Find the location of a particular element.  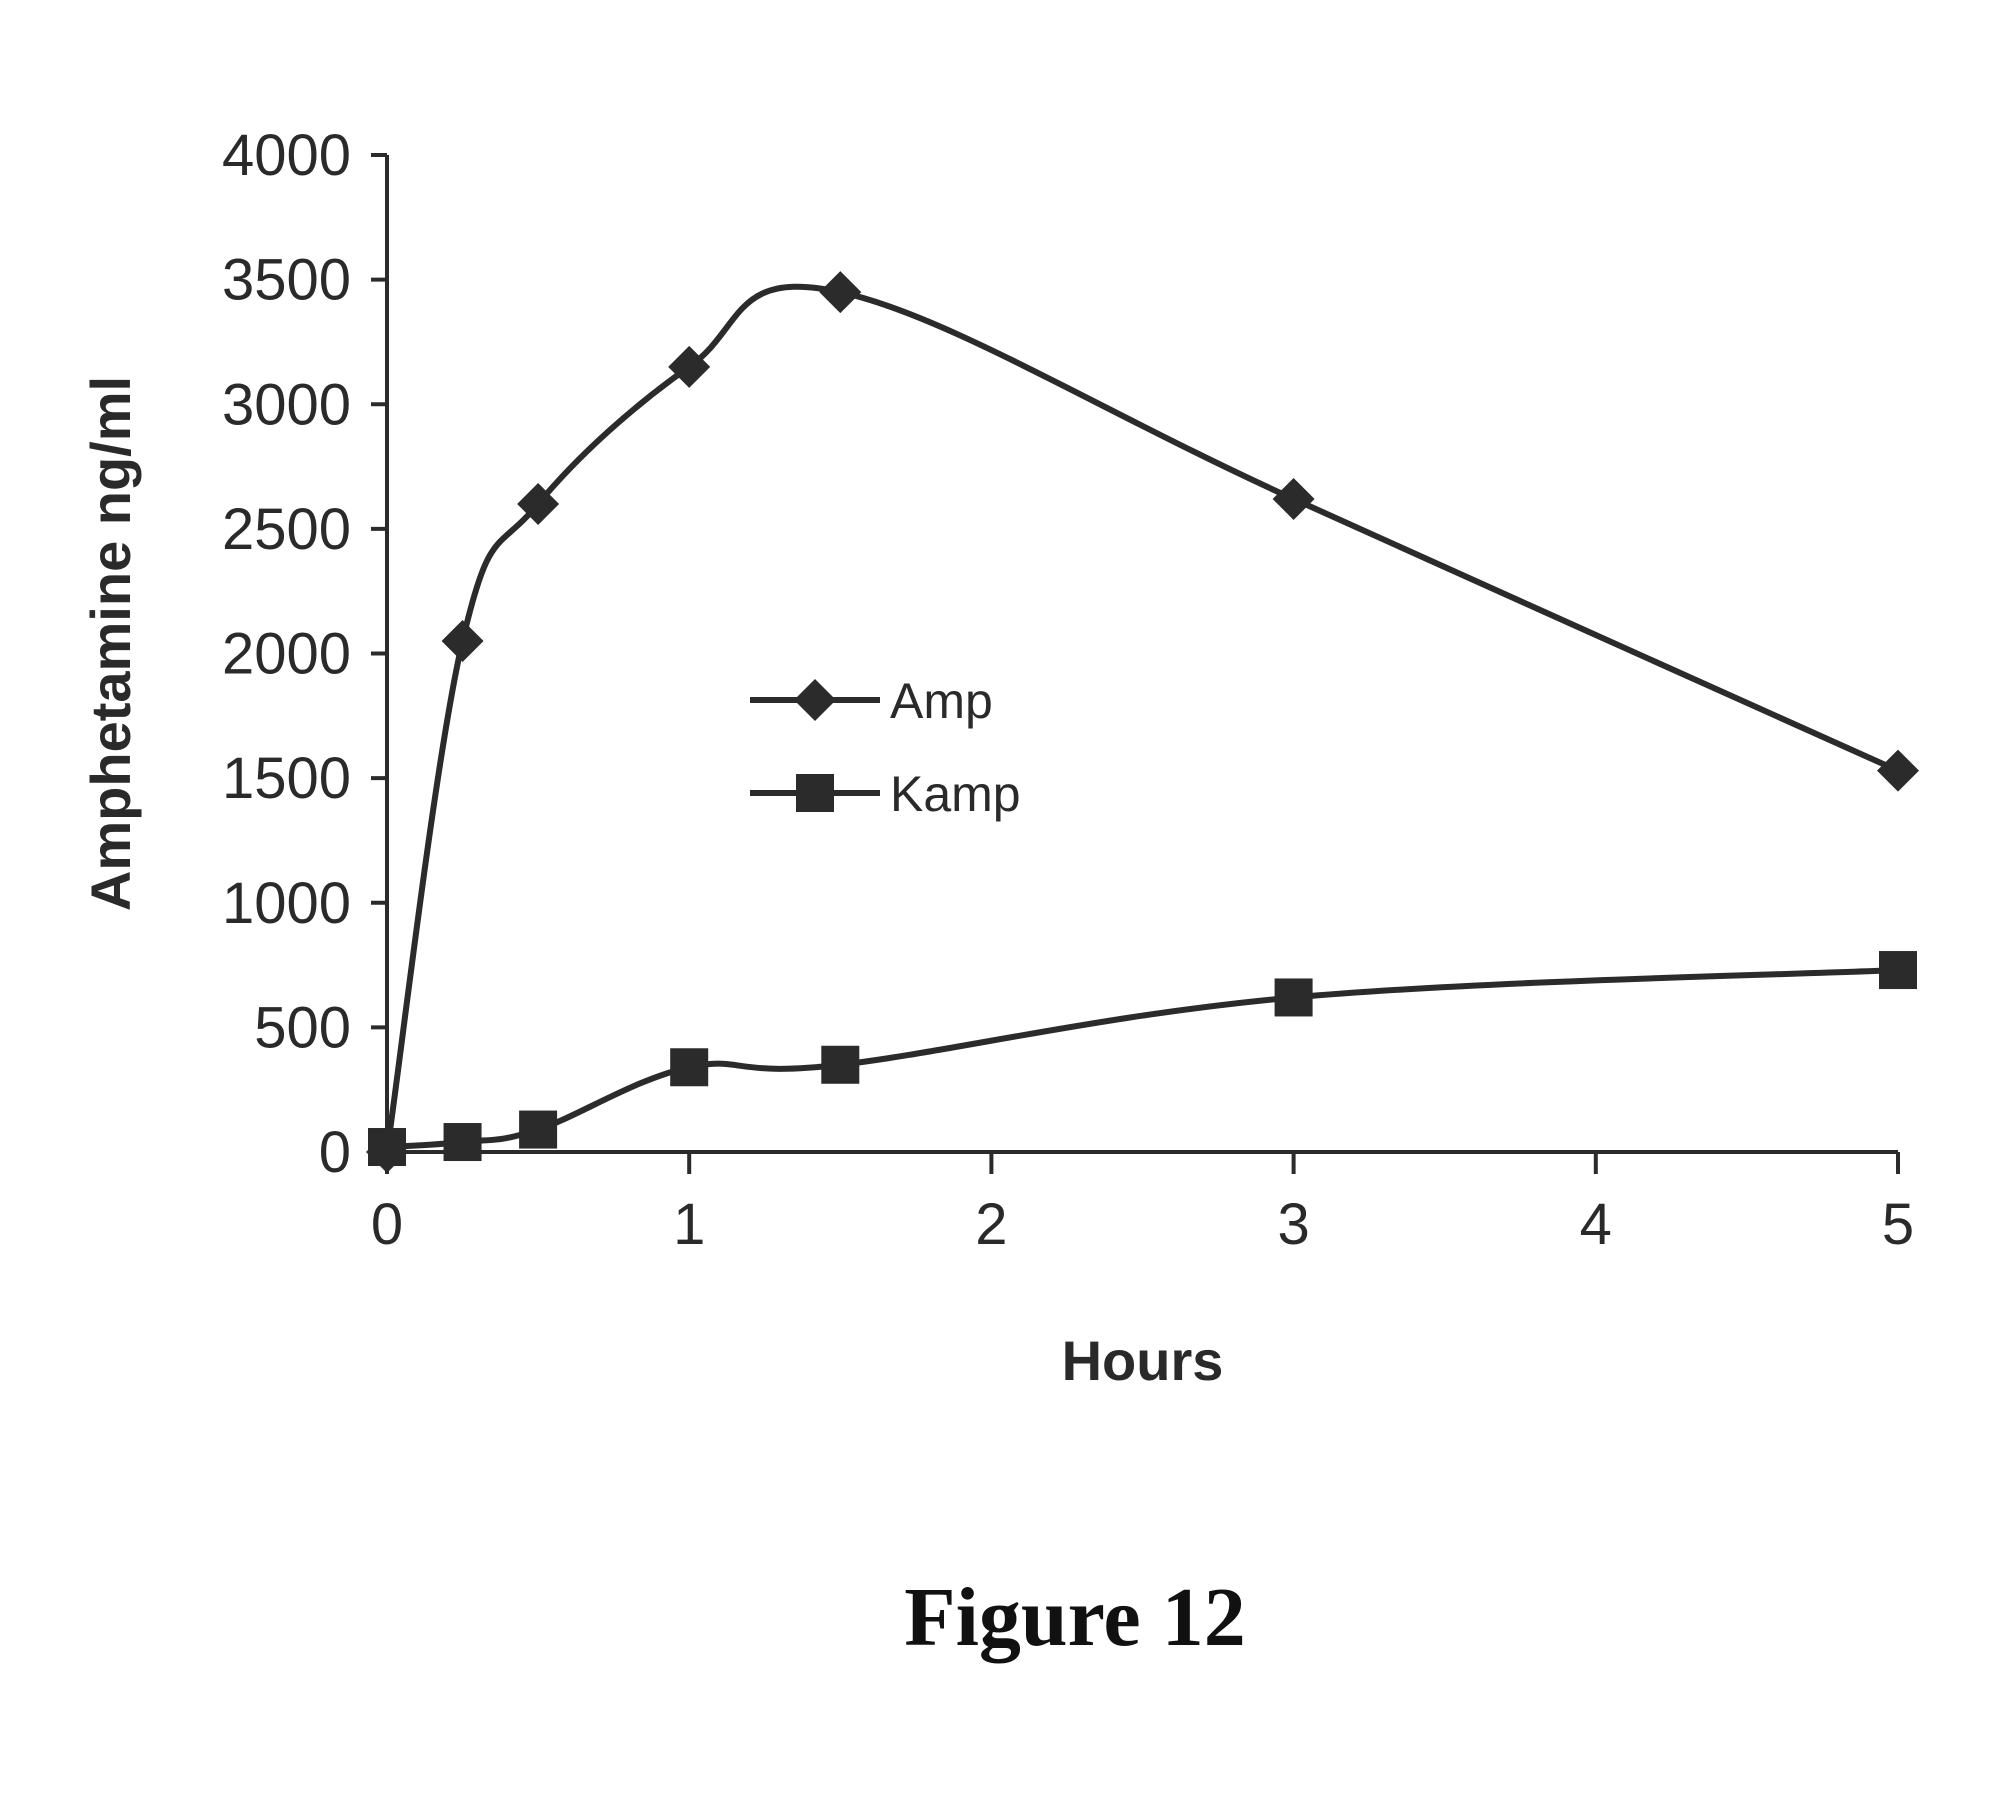

x-tick-label: 2 is located at coordinates (991, 1224).